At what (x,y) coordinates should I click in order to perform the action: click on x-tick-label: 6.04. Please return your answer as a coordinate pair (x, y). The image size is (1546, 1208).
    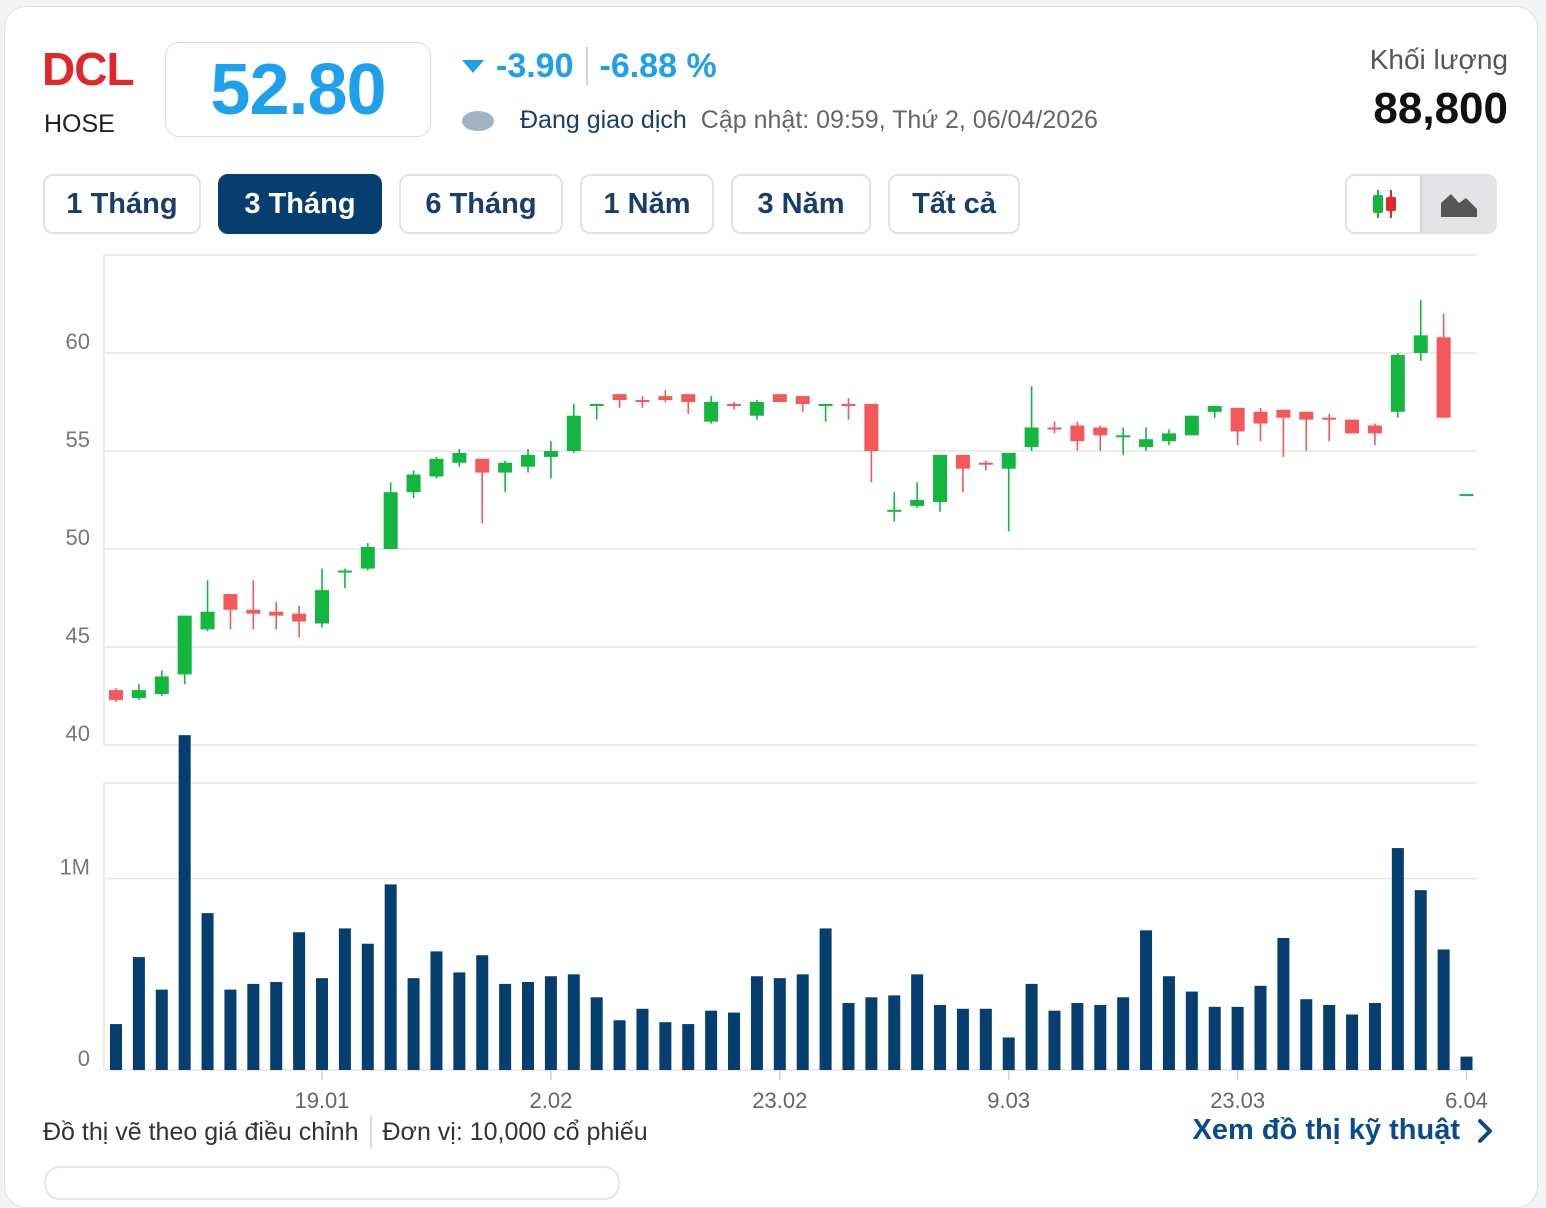
    Looking at the image, I should click on (1466, 1100).